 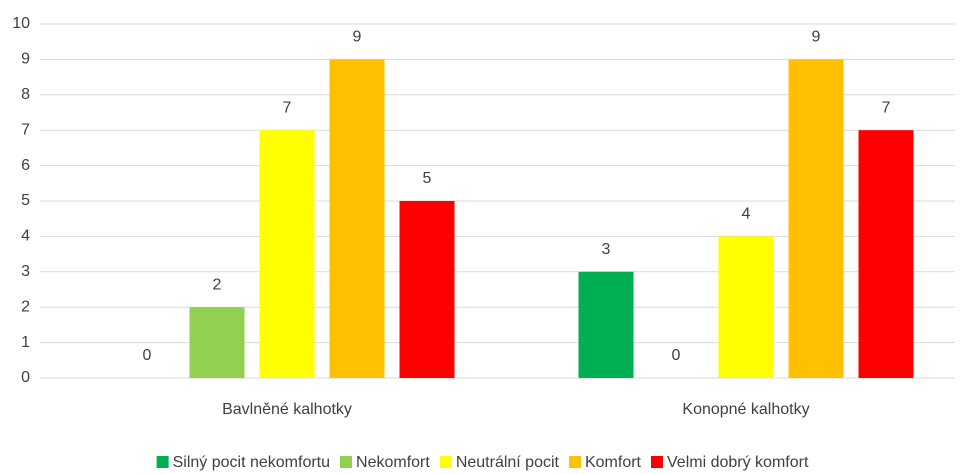 I want to click on x-tick-label: Bavlněné kalhotky, so click(x=287, y=409).